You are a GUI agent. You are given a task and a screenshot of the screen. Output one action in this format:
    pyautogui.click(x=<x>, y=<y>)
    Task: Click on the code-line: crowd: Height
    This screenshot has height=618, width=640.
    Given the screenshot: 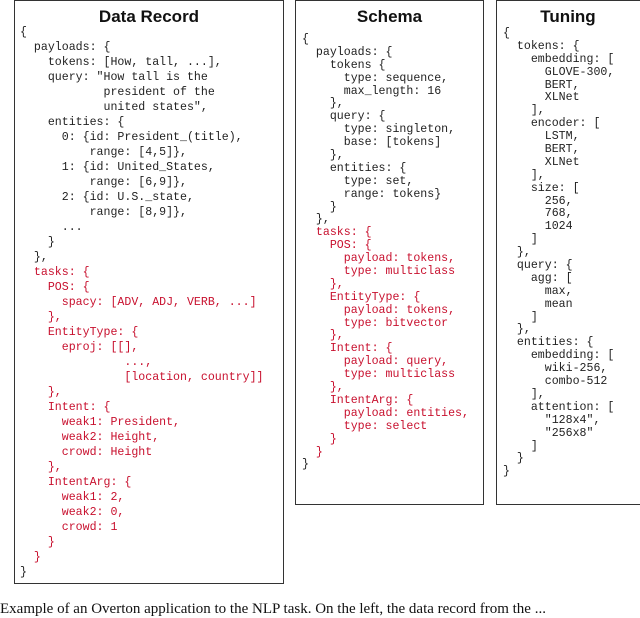 What is the action you would take?
    pyautogui.click(x=86, y=452)
    